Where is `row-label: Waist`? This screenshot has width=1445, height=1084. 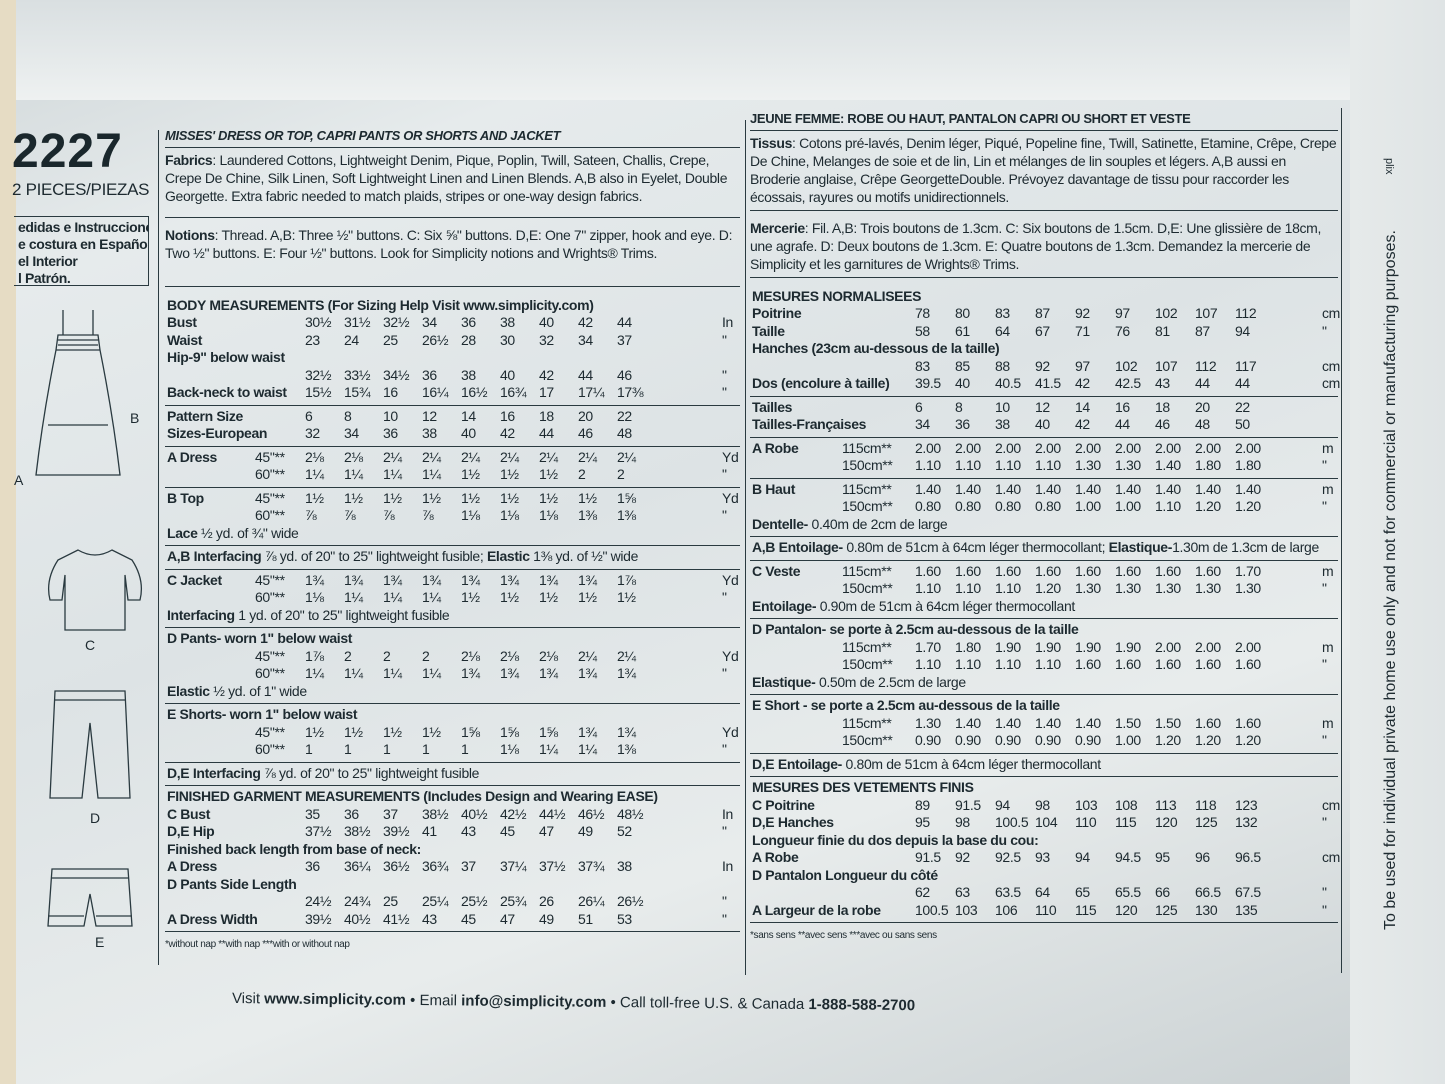
row-label: Waist is located at coordinates (185, 339).